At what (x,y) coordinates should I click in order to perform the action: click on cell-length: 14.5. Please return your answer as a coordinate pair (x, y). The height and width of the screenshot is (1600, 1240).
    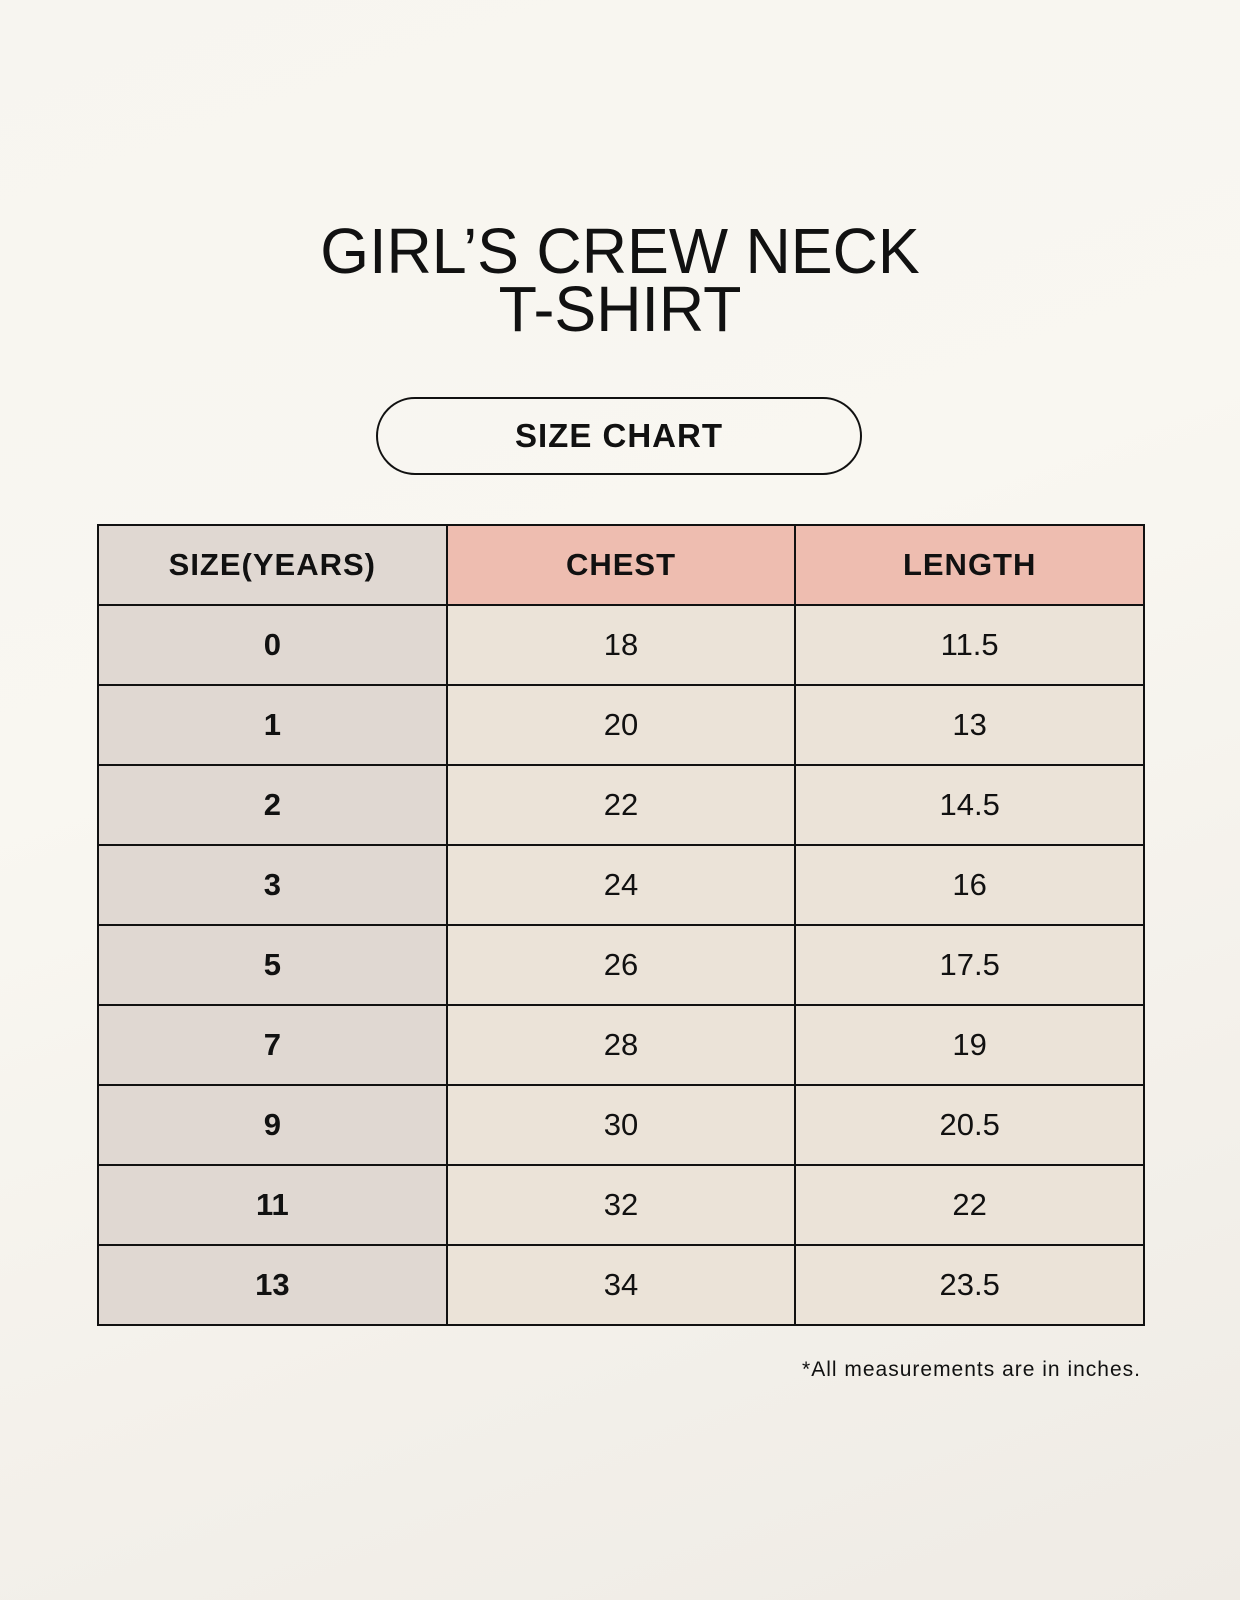
    Looking at the image, I should click on (969, 805).